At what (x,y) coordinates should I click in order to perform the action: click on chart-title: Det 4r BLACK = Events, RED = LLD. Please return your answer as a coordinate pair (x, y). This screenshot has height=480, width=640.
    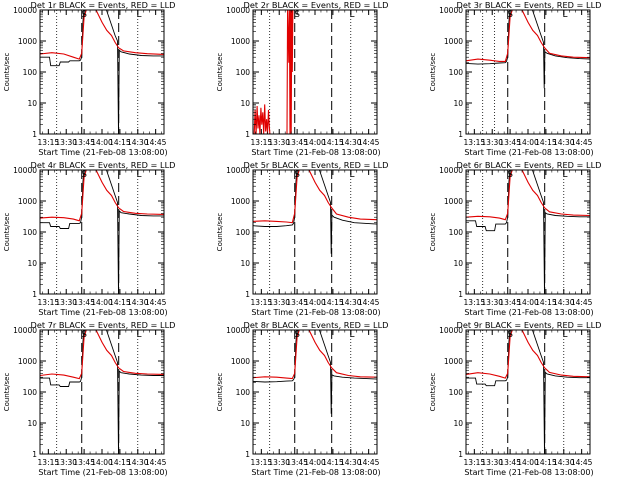
    Looking at the image, I should click on (103, 165).